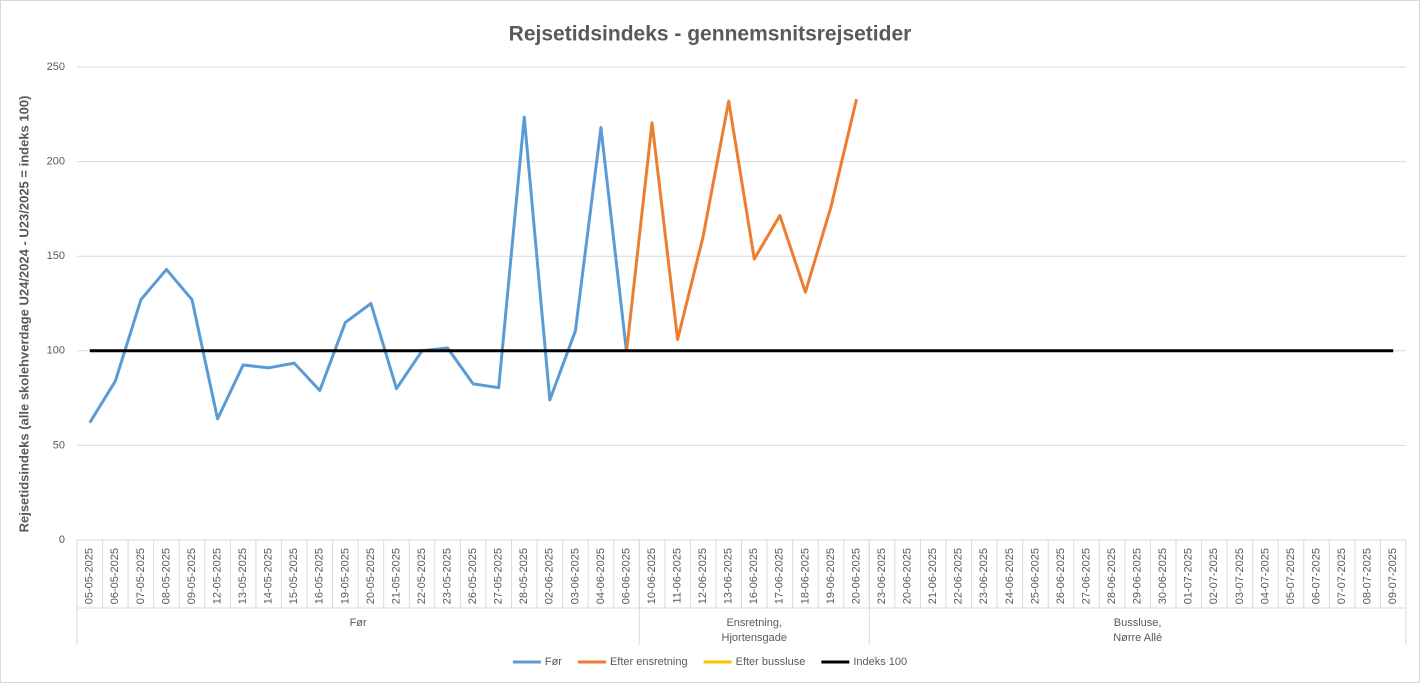  What do you see at coordinates (524, 576) in the screenshot?
I see `x-tick-label: 28-05-2025` at bounding box center [524, 576].